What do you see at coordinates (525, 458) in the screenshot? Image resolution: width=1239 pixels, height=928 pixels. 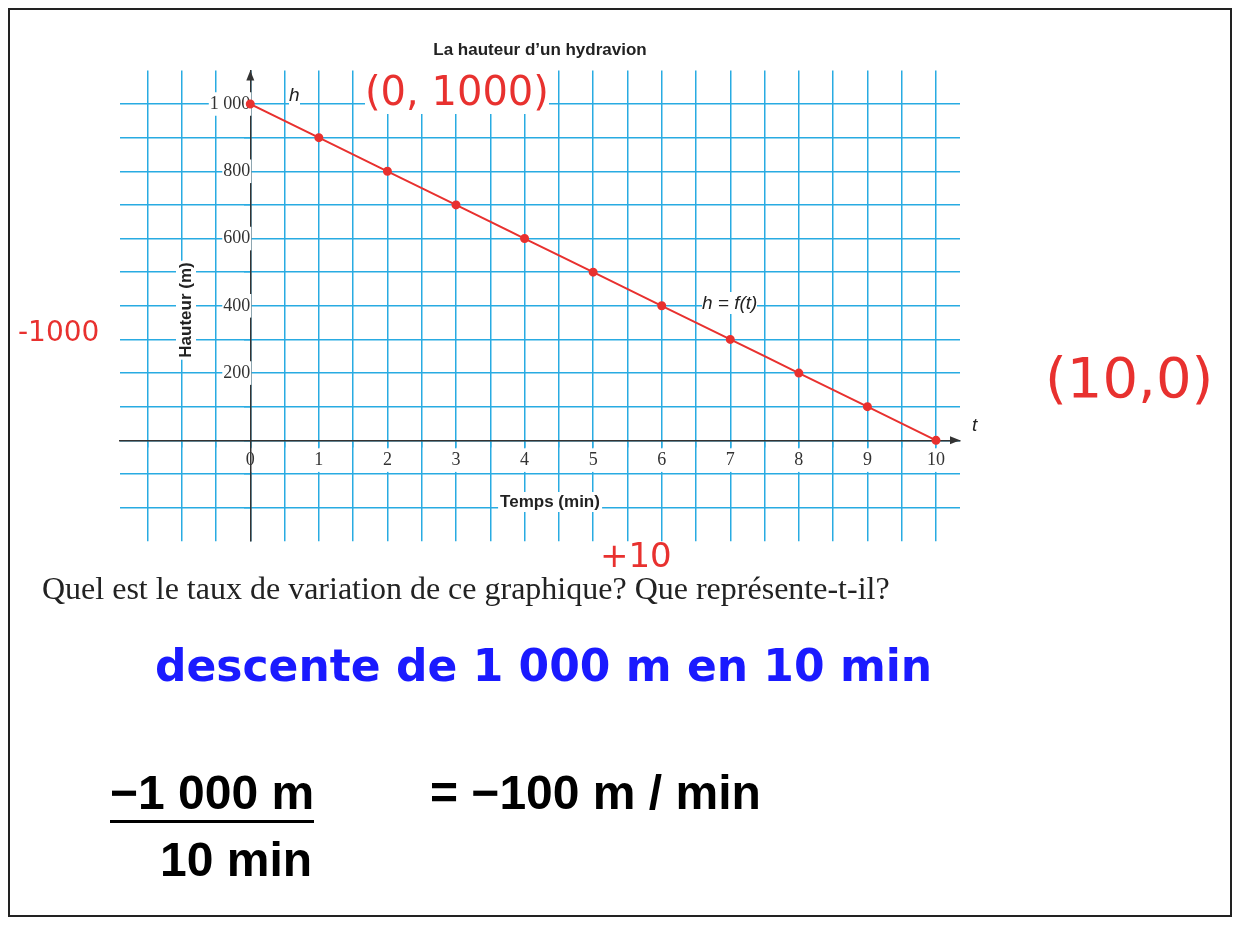 I see `x-tick-label: 4` at bounding box center [525, 458].